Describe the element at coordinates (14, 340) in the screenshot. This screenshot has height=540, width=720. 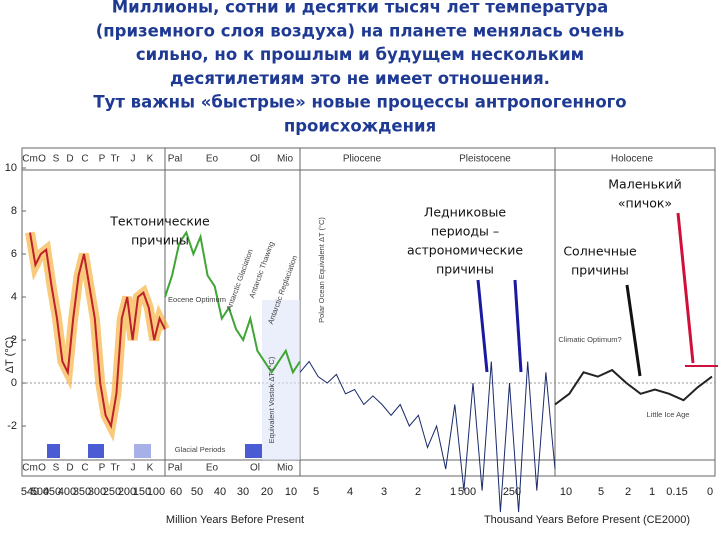
I see `y-tick-label: 2` at that location.